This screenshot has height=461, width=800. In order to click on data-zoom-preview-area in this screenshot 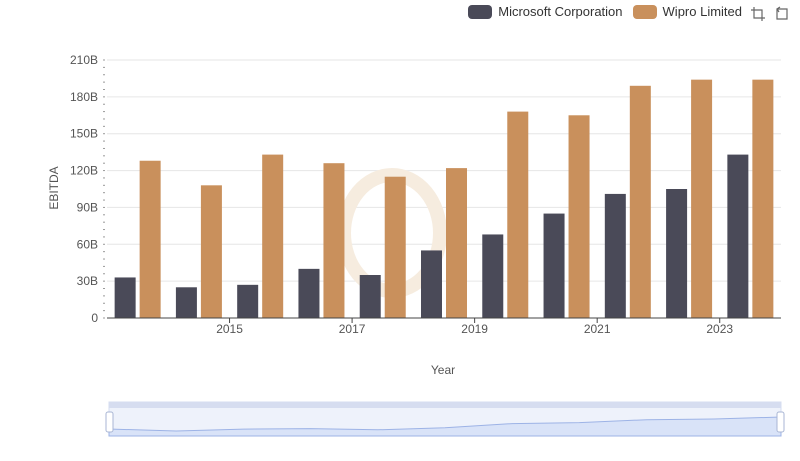, I will do `click(445, 426)`.